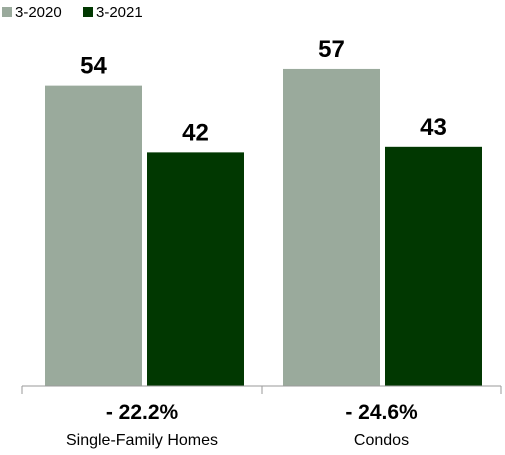 The height and width of the screenshot is (455, 505). What do you see at coordinates (381, 412) in the screenshot?
I see `change-label-1: - 24.6%` at bounding box center [381, 412].